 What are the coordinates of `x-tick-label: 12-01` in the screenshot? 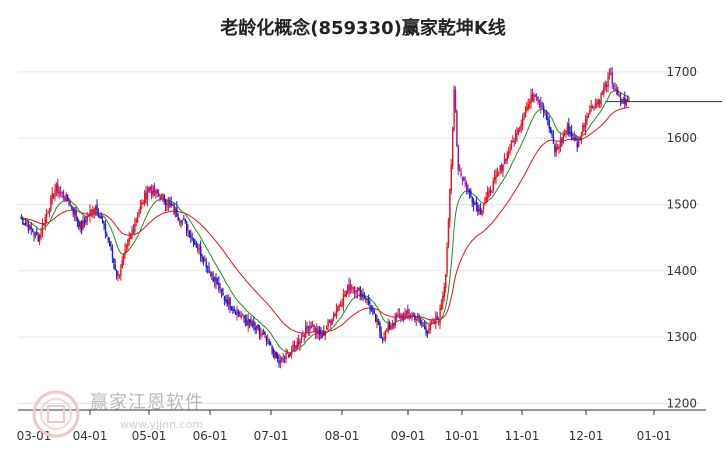 It's located at (586, 436).